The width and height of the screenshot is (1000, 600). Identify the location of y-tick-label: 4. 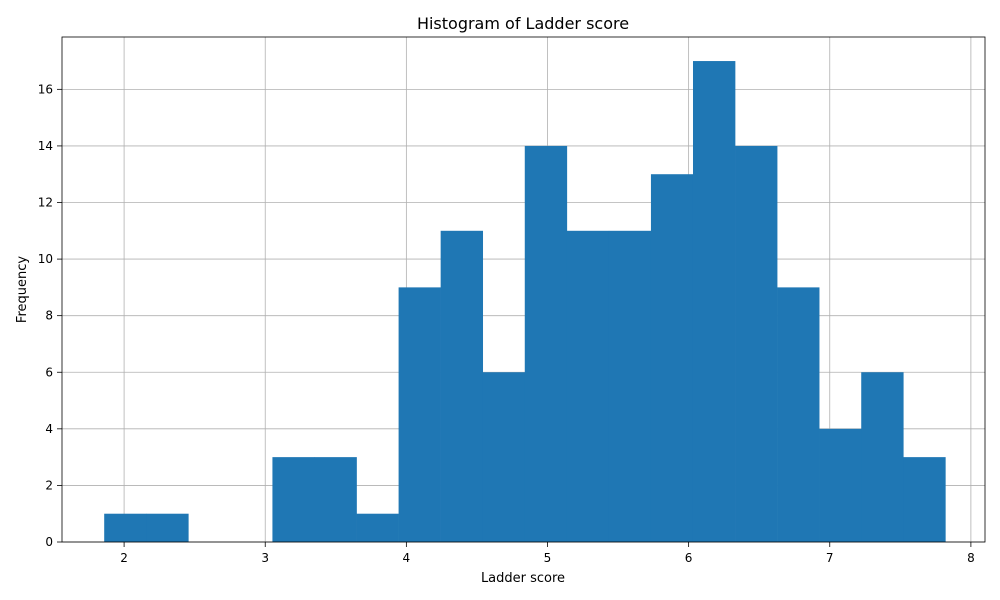
(49, 429).